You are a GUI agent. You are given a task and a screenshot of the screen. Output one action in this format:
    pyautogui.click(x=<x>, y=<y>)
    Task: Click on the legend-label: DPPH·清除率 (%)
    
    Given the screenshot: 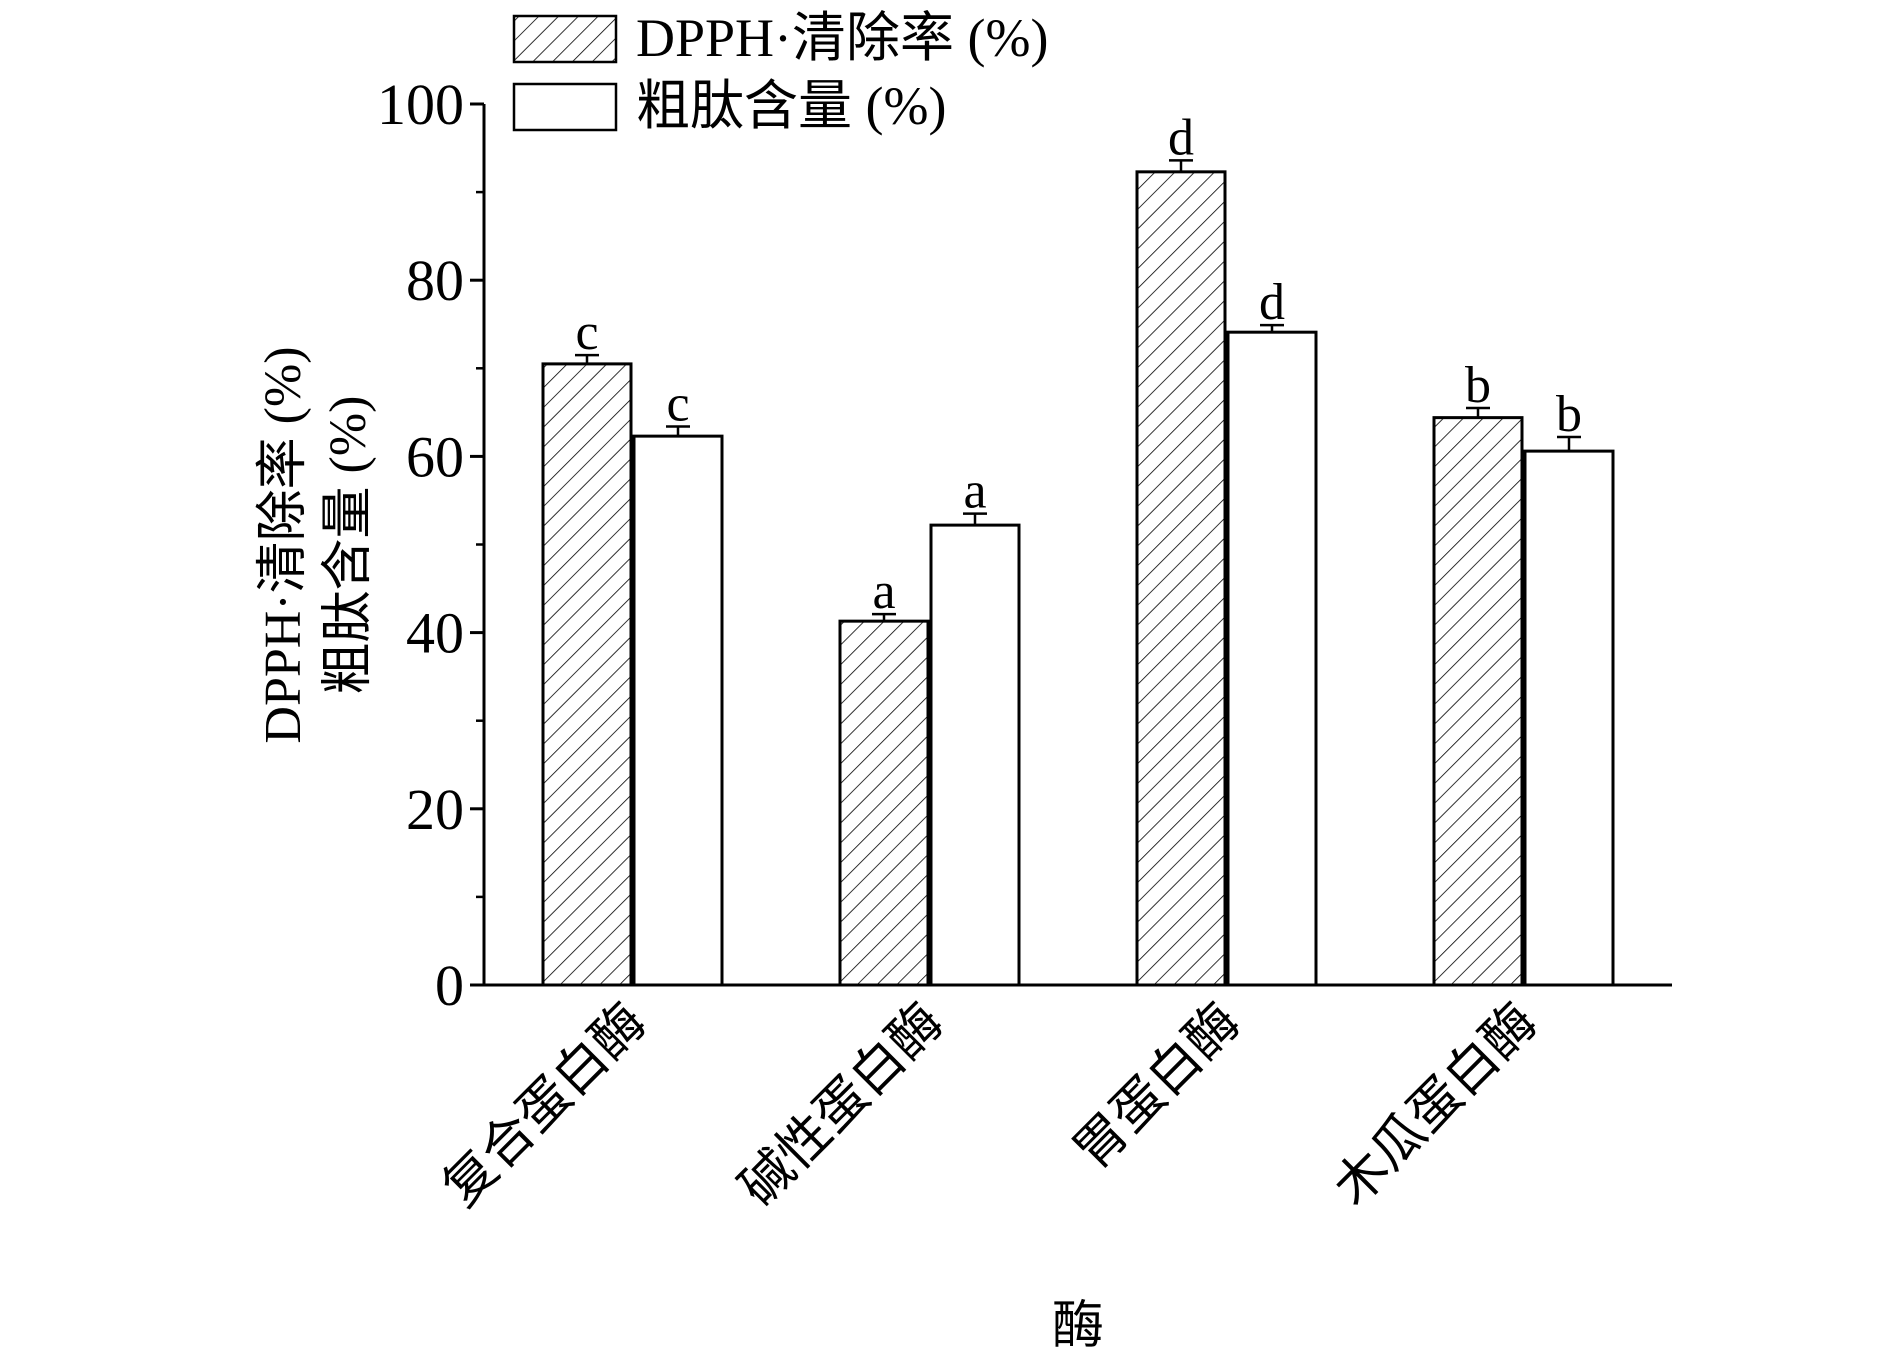 What is the action you would take?
    pyautogui.click(x=842, y=38)
    